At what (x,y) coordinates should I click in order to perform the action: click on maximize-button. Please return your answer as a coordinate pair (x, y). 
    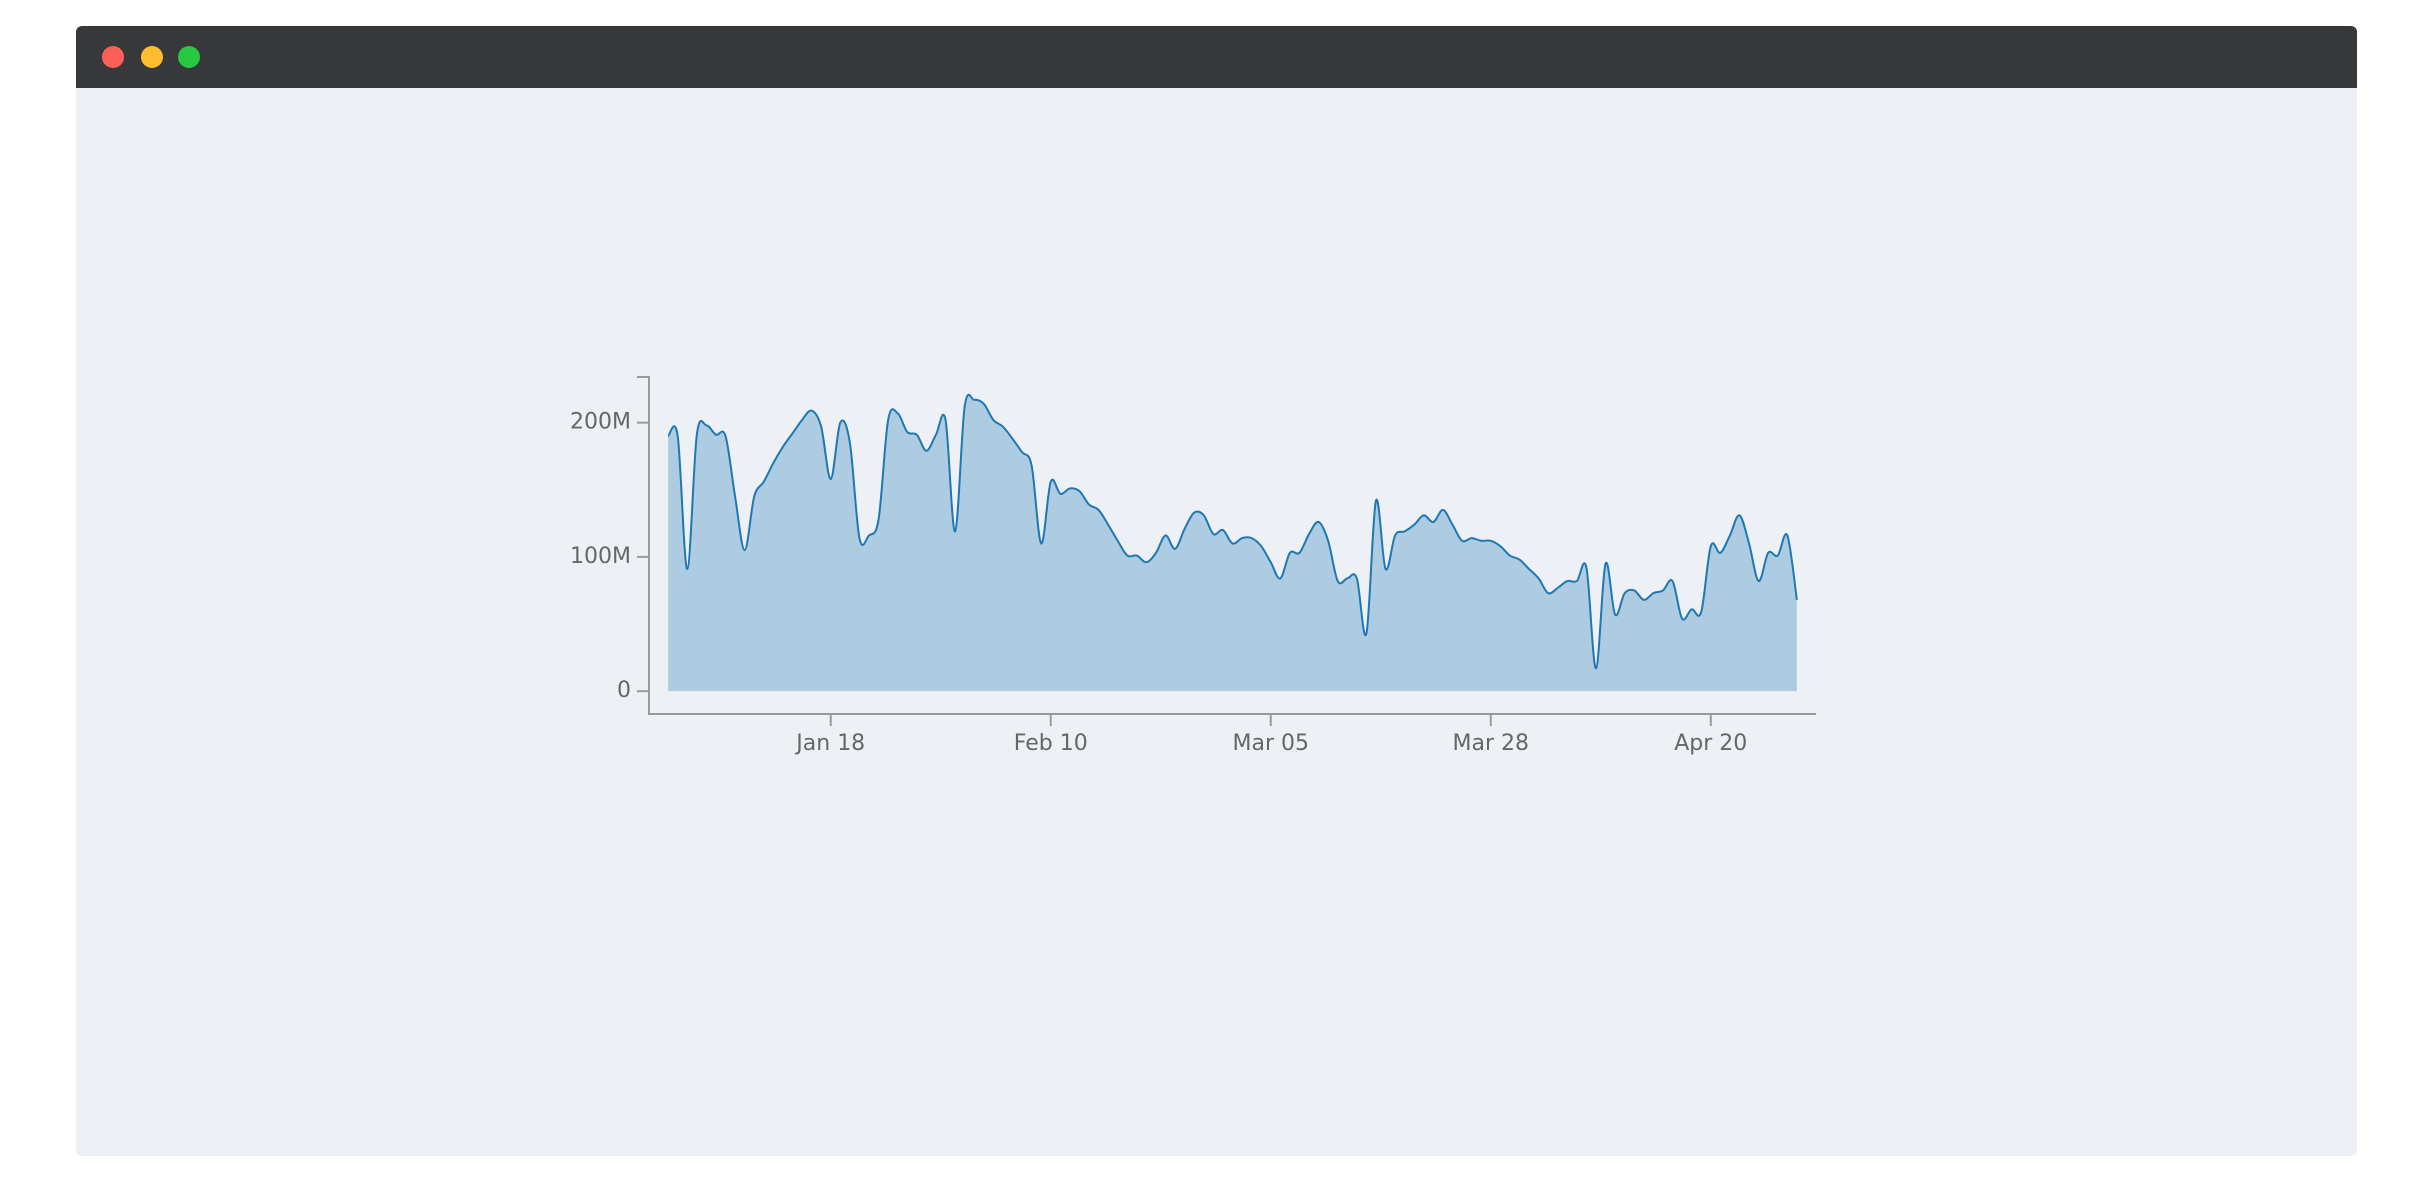
    Looking at the image, I should click on (189, 57).